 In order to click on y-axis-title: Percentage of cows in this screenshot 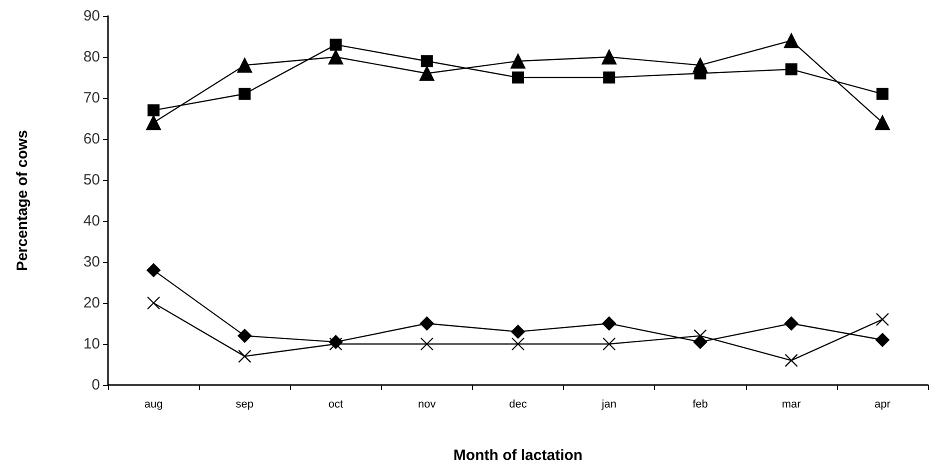, I will do `click(22, 200)`.